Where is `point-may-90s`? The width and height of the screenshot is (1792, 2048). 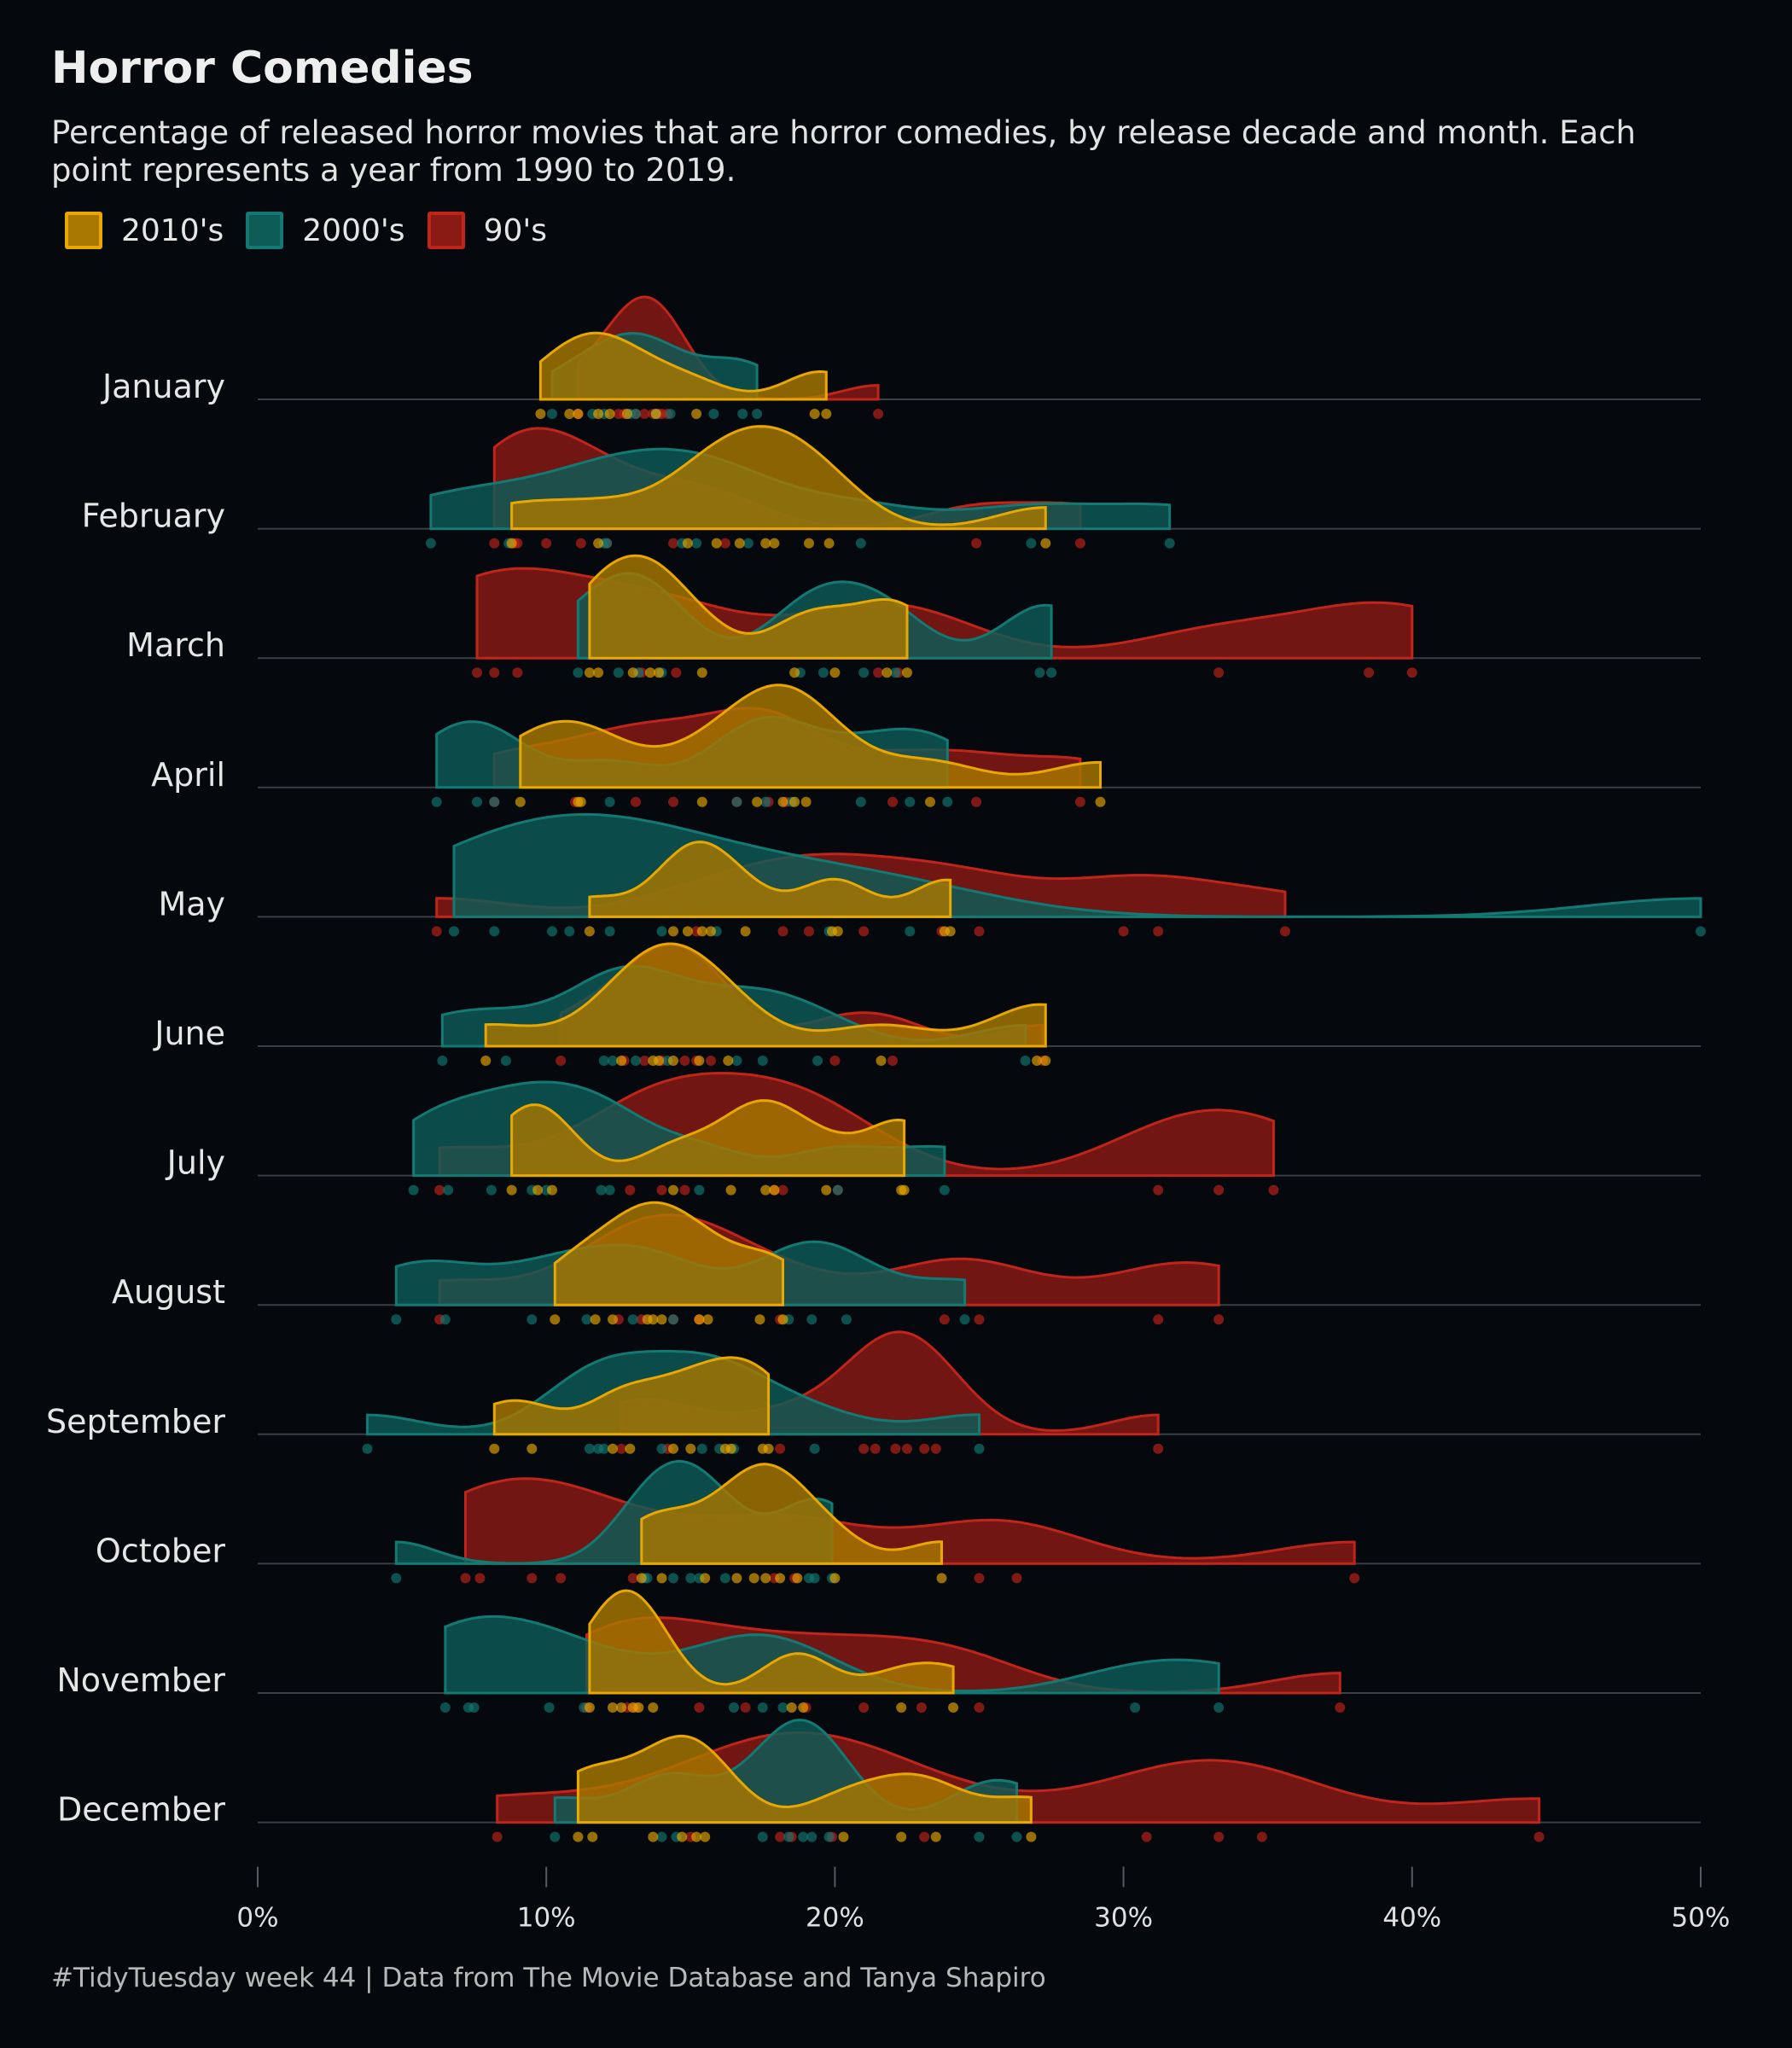 point-may-90s is located at coordinates (1158, 932).